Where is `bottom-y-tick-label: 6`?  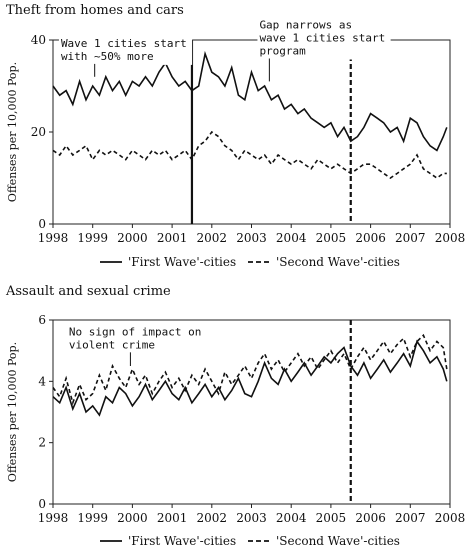
bottom-y-tick-label: 6 is located at coordinates (42, 320).